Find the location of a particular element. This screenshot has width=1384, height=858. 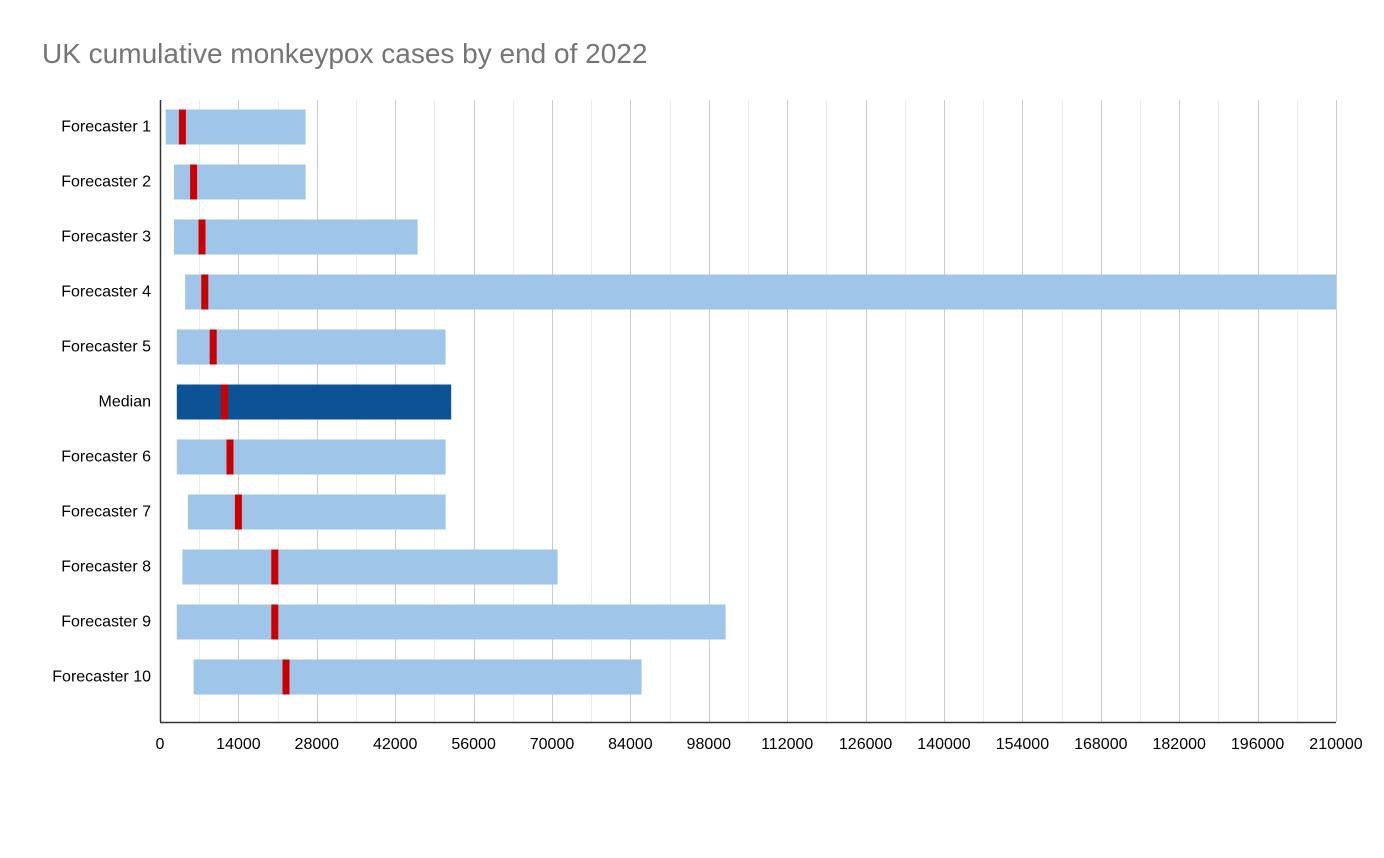

x-tick-label: 210000 is located at coordinates (1335, 744).